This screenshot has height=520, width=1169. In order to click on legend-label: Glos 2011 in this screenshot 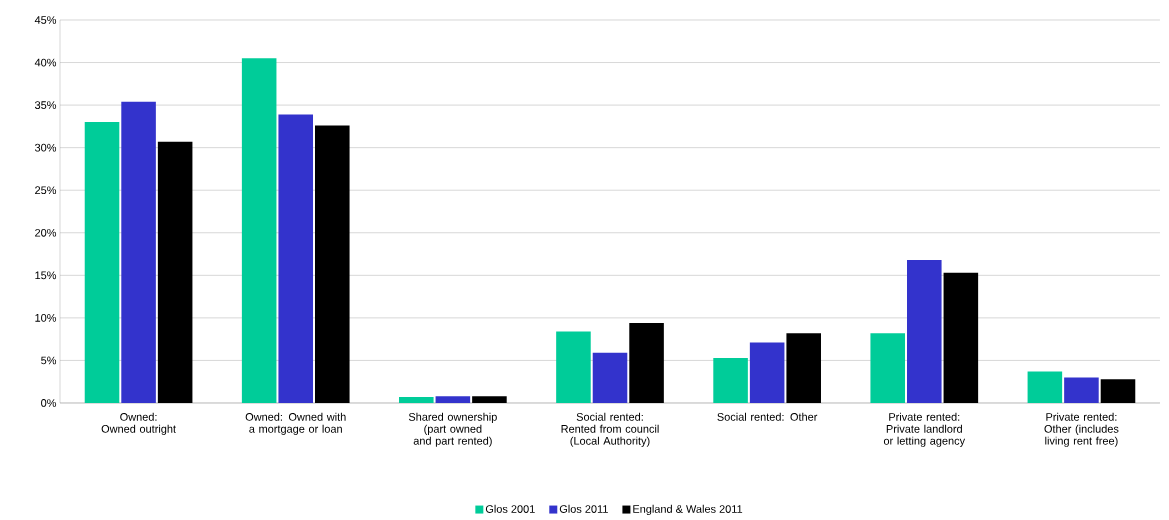, I will do `click(583, 508)`.